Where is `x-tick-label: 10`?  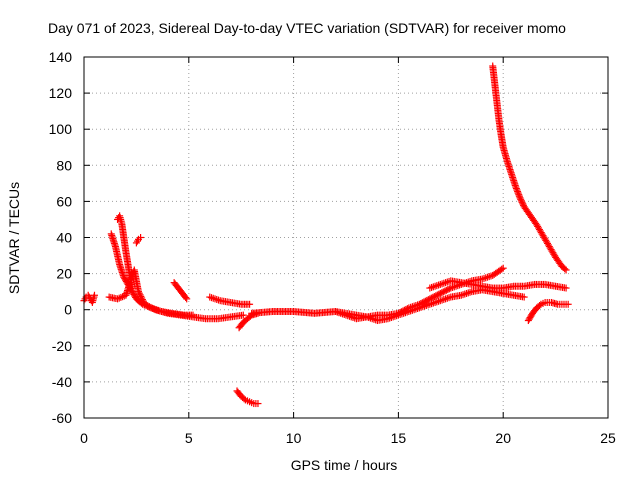 x-tick-label: 10 is located at coordinates (294, 438).